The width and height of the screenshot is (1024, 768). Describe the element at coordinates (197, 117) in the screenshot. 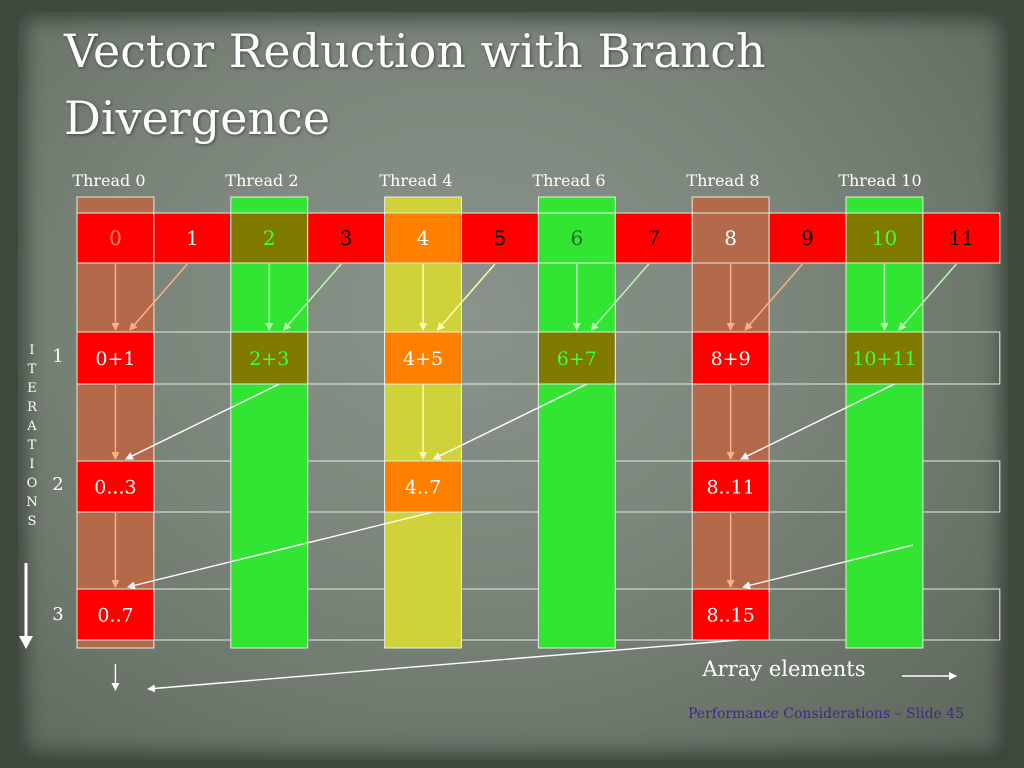

I see `title-line-2: Divergence` at that location.